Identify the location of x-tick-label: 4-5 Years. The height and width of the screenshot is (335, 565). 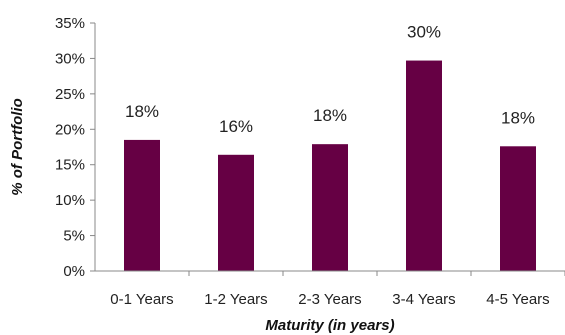
(517, 299).